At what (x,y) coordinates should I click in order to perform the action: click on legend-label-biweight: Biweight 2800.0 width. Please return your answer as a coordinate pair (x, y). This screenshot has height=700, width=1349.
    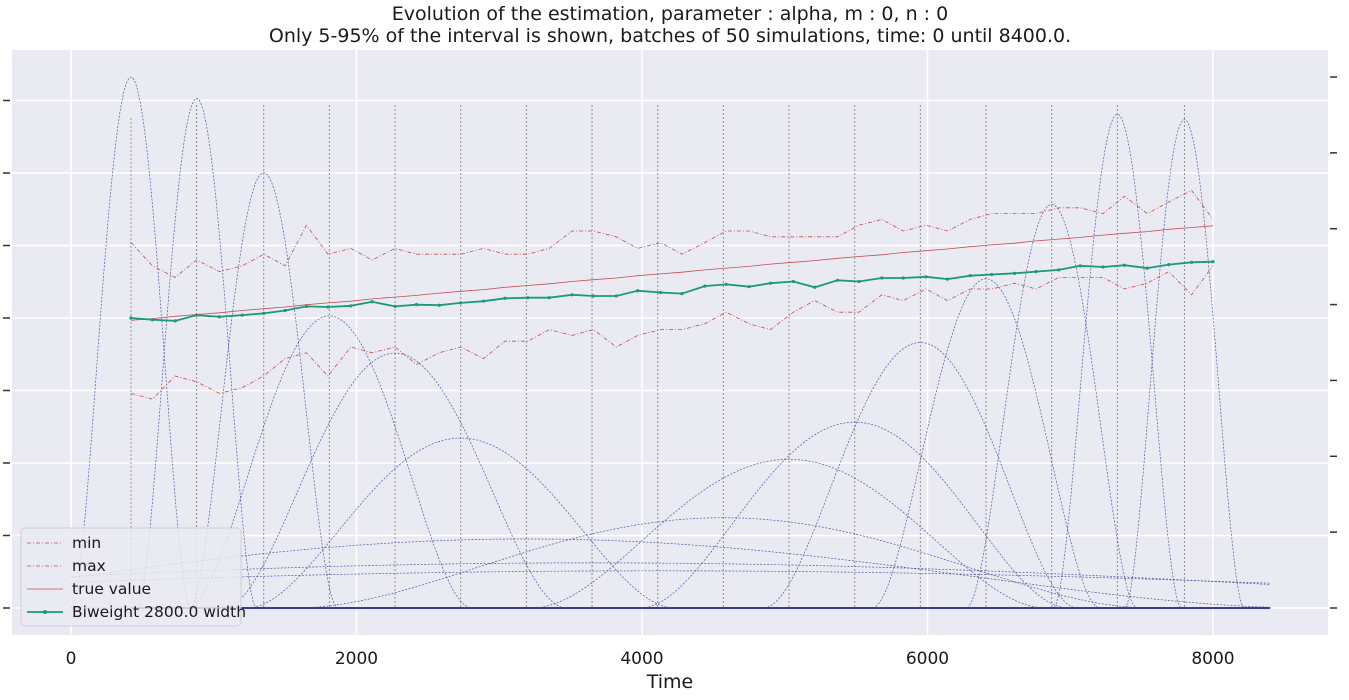
    Looking at the image, I should click on (159, 612).